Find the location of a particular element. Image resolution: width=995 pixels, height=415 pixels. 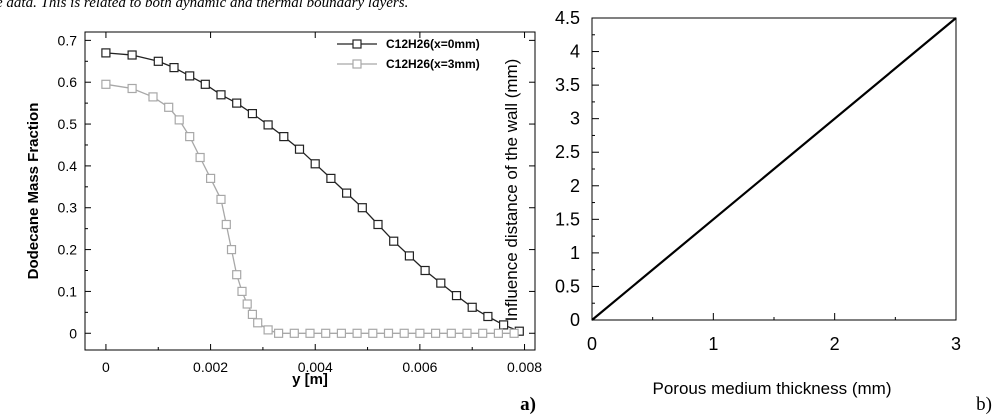

y-tick-label-b: 4.5 is located at coordinates (567, 18).